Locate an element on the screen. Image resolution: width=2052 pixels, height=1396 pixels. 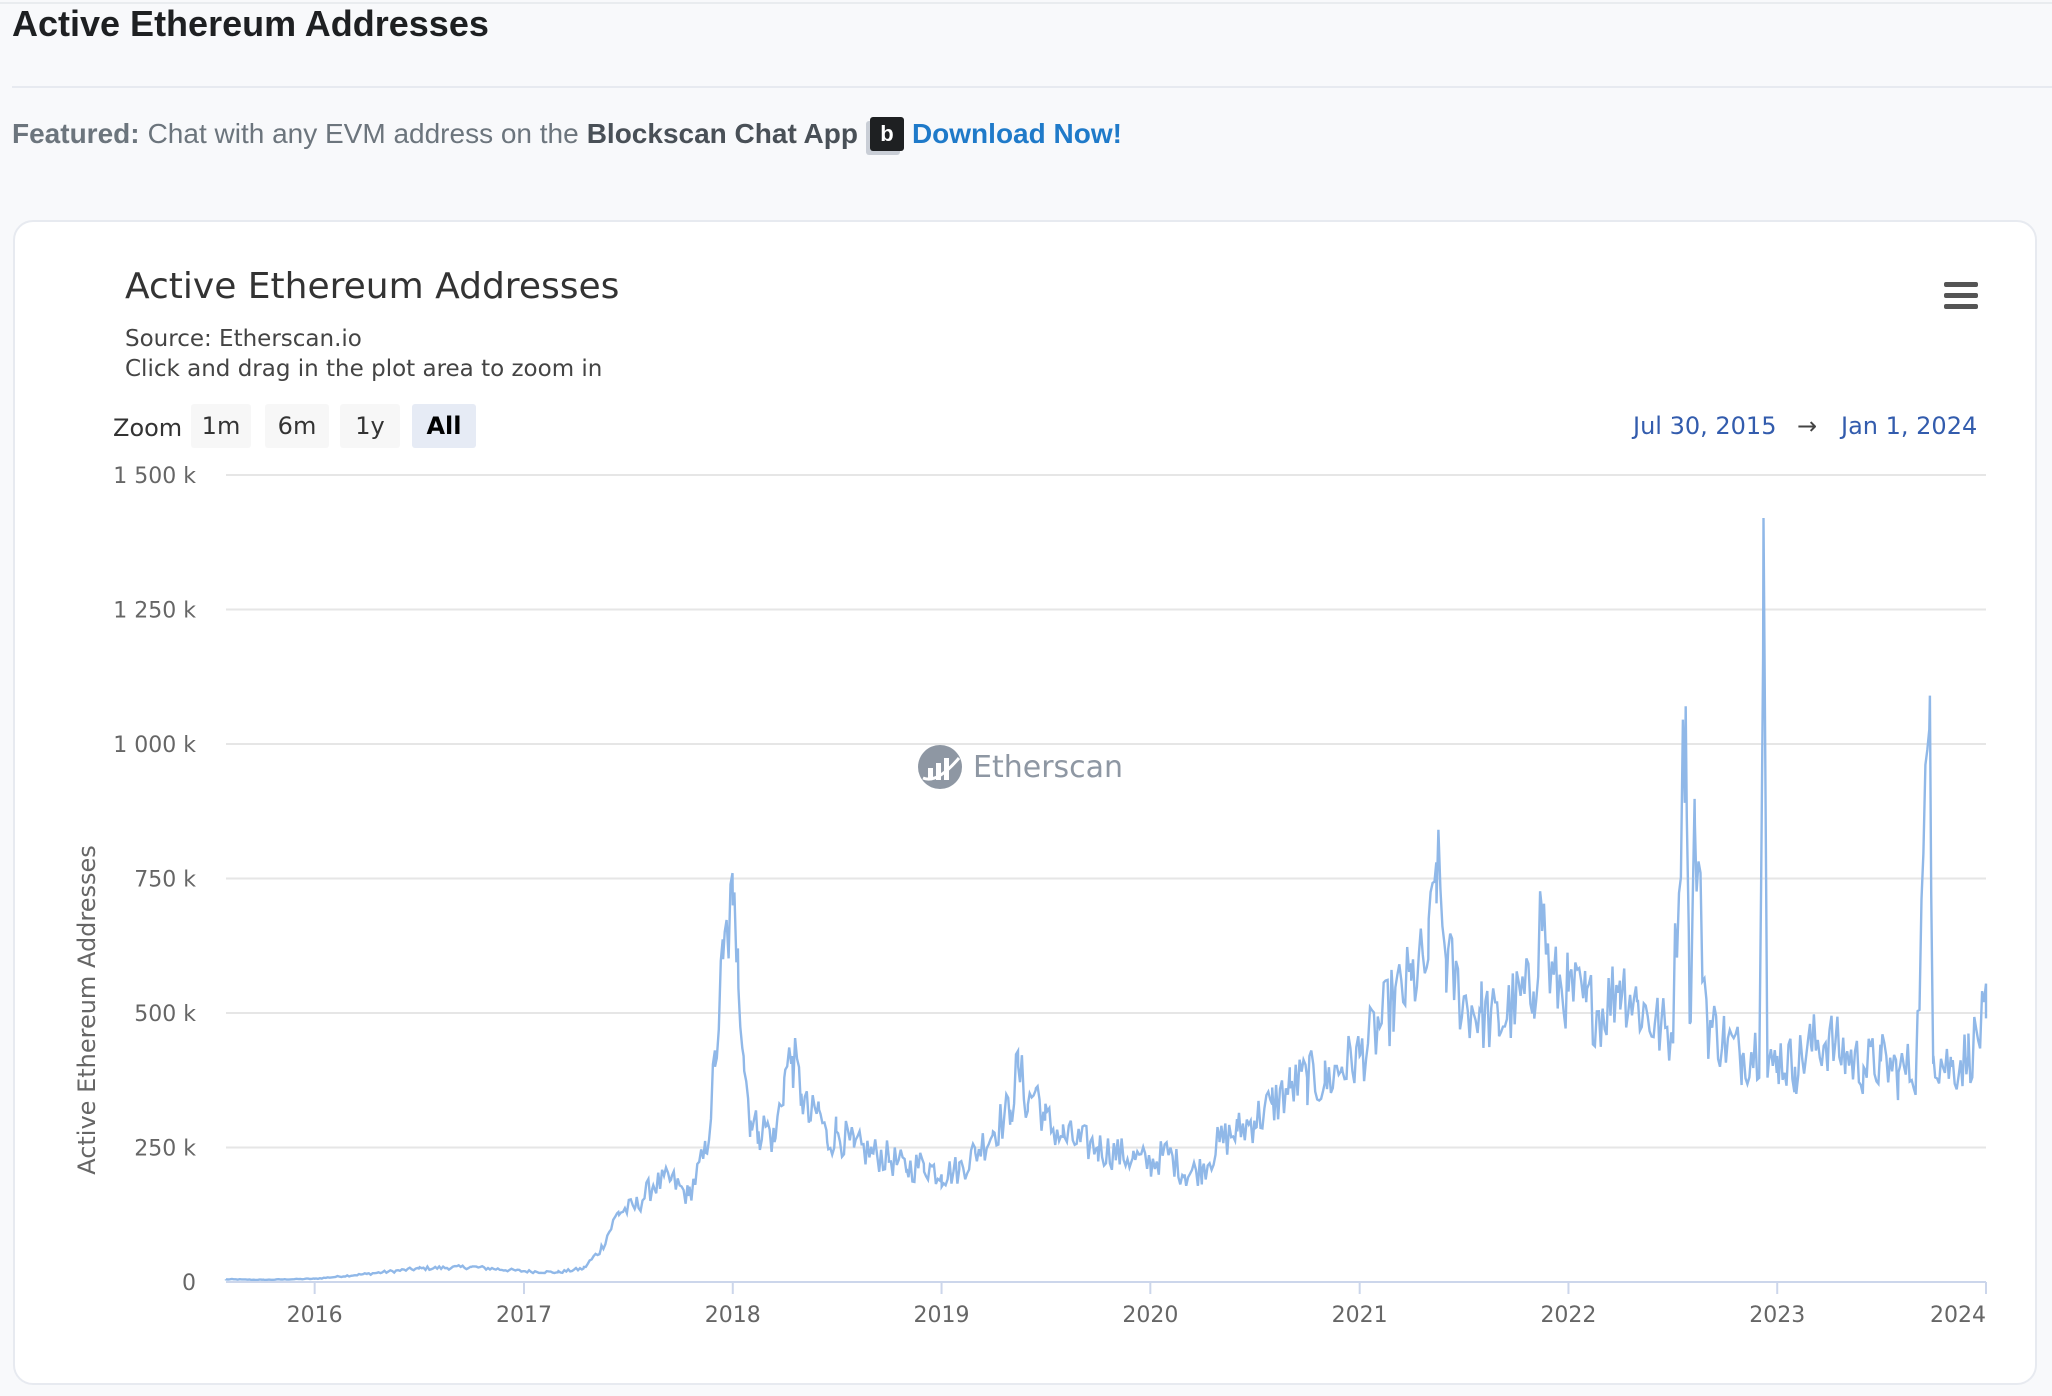
range-arrow: → is located at coordinates (1807, 426).